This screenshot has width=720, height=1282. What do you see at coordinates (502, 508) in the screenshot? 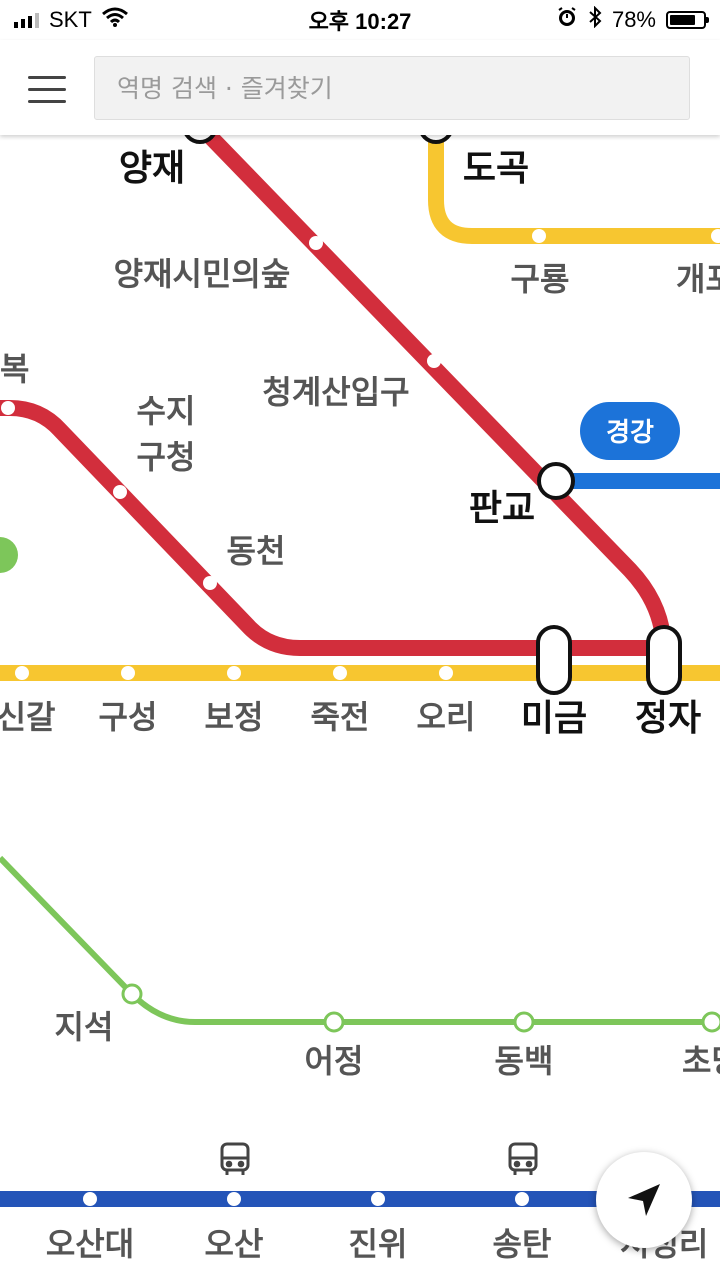
I see `label-pangyo: 판교` at bounding box center [502, 508].